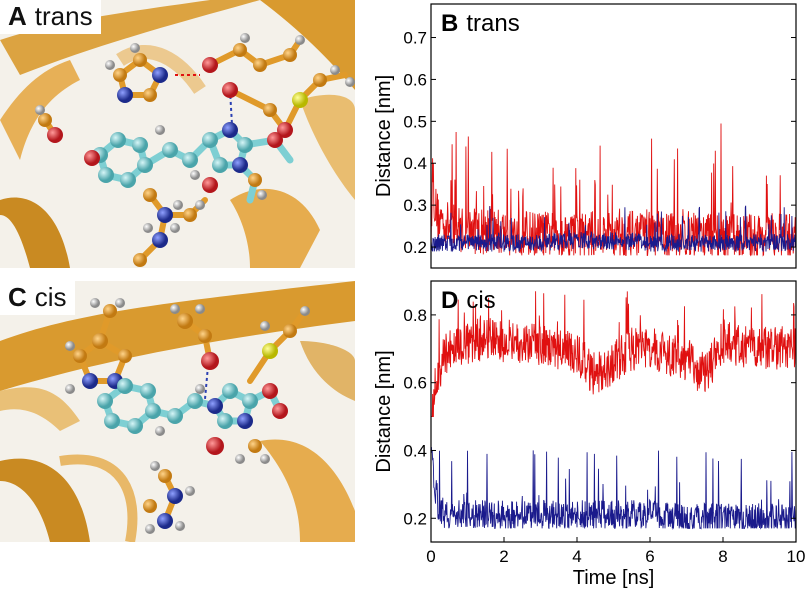 Image resolution: width=806 pixels, height=590 pixels. Describe the element at coordinates (430, 556) in the screenshot. I see `x-tick-label: 0` at that location.